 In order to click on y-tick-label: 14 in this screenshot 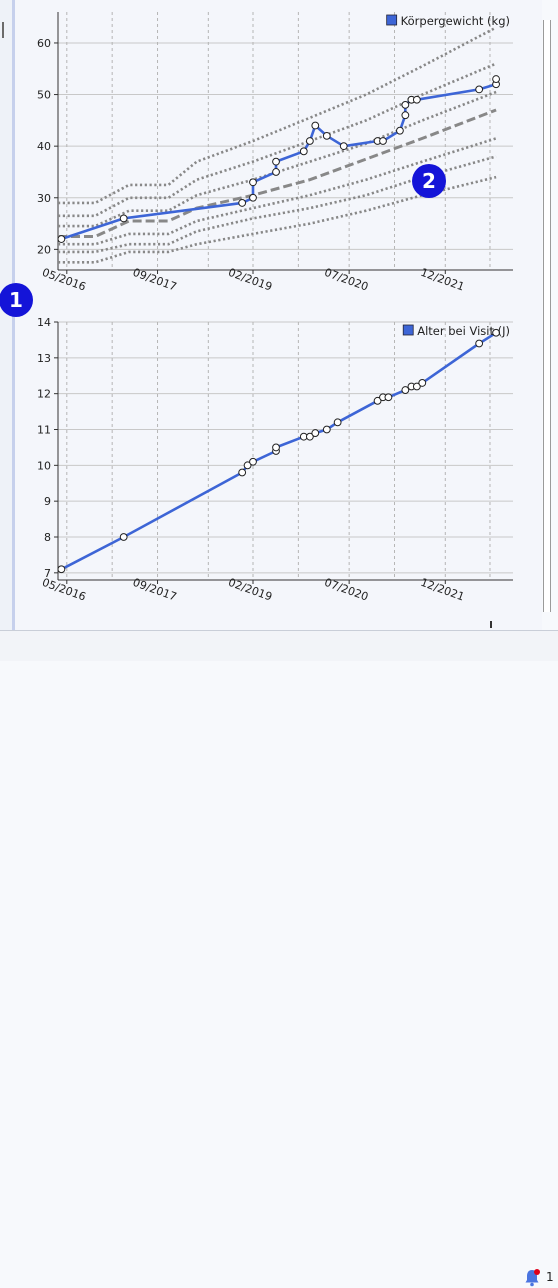, I will do `click(44, 322)`.